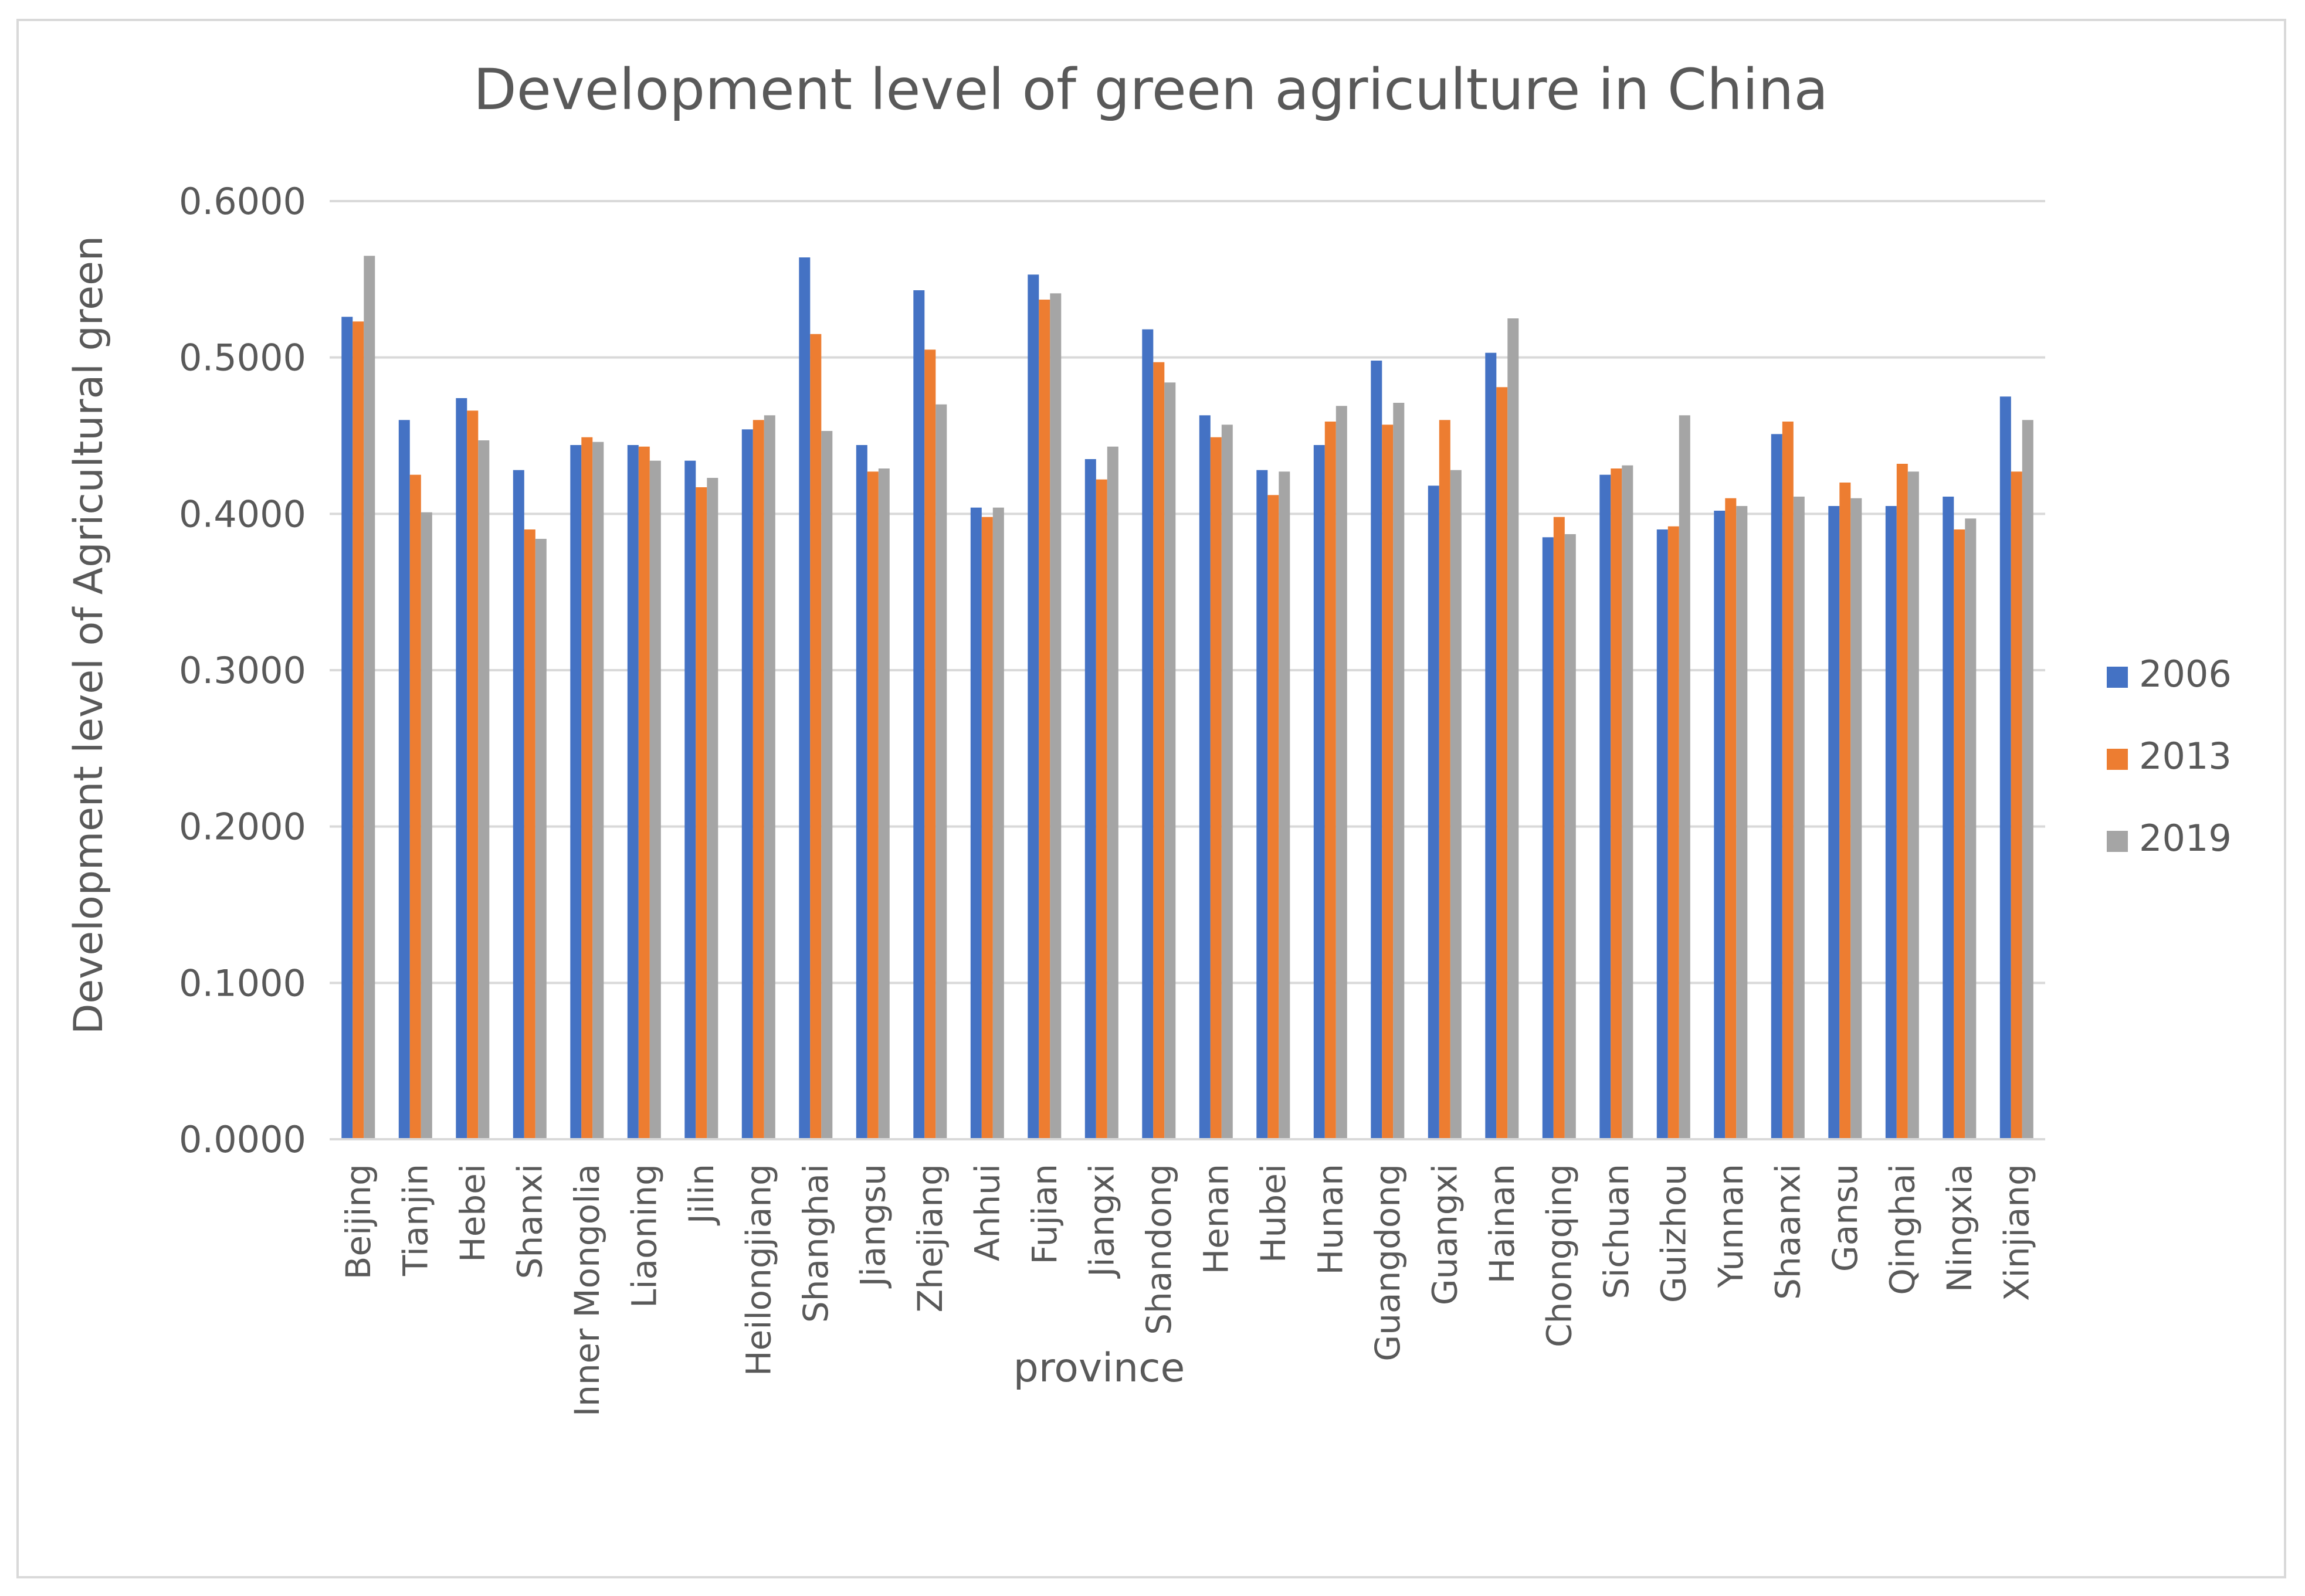 This screenshot has height=1596, width=2305. Describe the element at coordinates (758, 1270) in the screenshot. I see `x-category-label: Heilongjiang` at that location.